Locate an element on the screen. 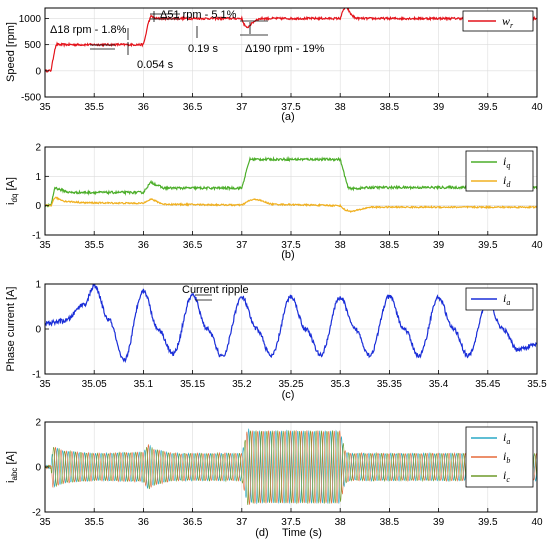  y-tick-label: 500 is located at coordinates (32, 45).